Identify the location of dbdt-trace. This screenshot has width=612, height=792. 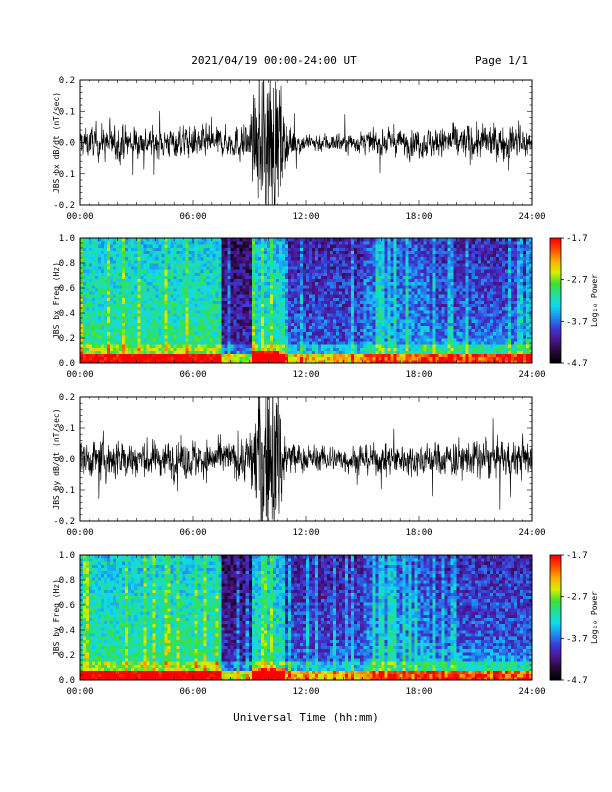
(306, 142).